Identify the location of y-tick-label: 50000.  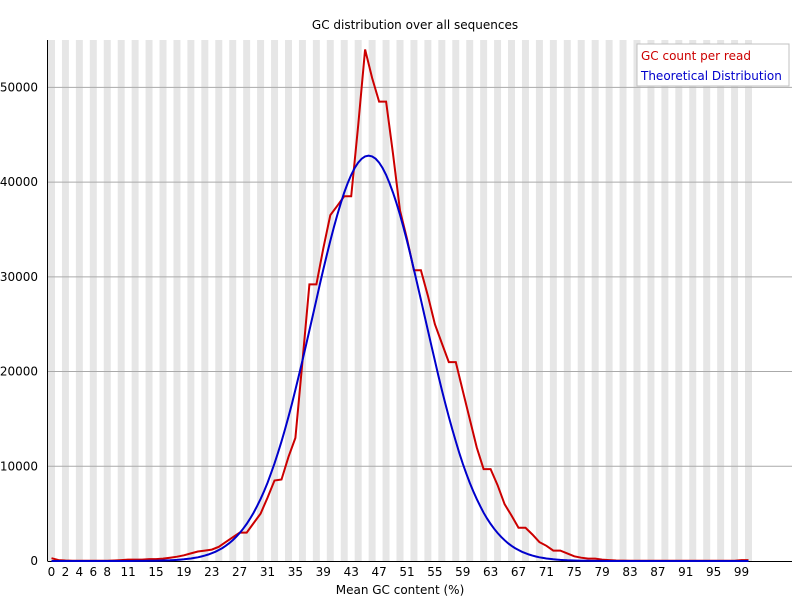
(19, 87).